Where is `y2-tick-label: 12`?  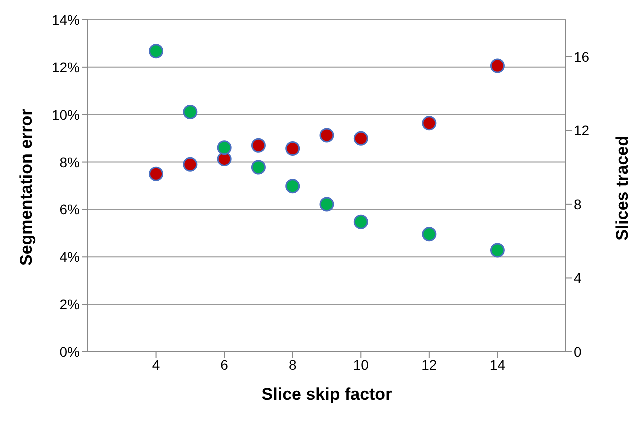
y2-tick-label: 12 is located at coordinates (582, 130).